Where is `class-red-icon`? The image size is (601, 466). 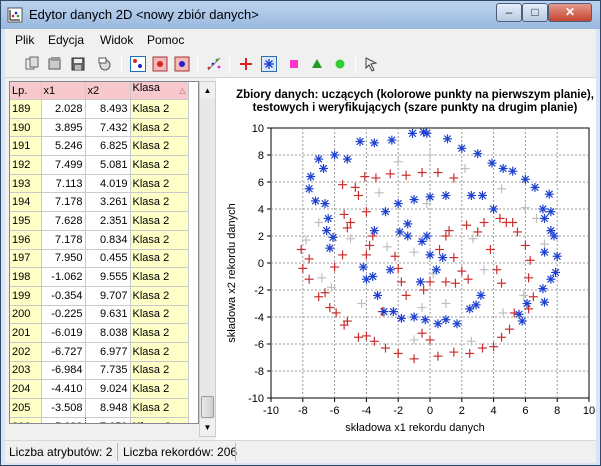
class-red-icon is located at coordinates (160, 64).